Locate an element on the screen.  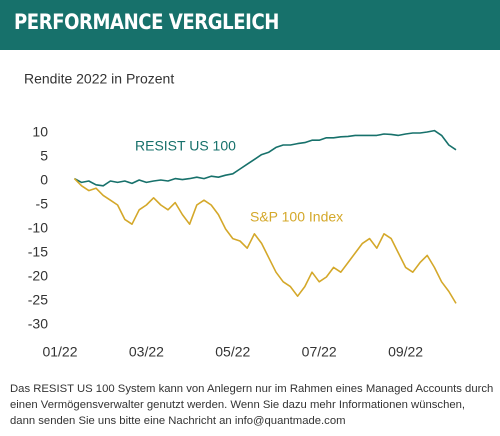
y-tick-label: -5 is located at coordinates (42, 204).